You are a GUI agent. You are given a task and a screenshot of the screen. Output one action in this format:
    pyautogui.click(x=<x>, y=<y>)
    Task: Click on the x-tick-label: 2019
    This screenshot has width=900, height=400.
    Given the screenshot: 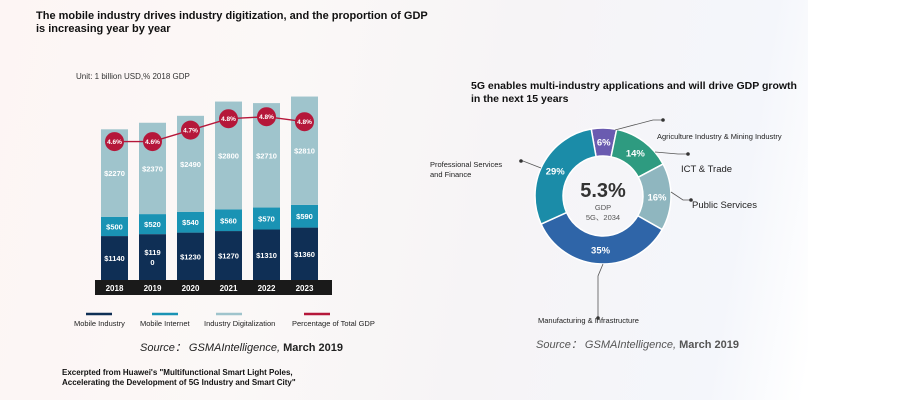 What is the action you would take?
    pyautogui.click(x=153, y=288)
    